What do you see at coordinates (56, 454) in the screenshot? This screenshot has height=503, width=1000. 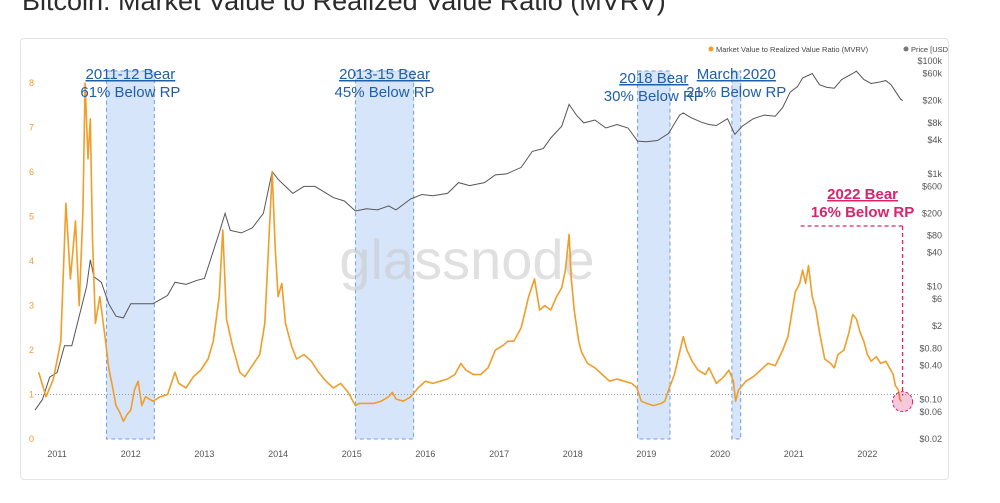 I see `x-axis-tick-label: 2011` at bounding box center [56, 454].